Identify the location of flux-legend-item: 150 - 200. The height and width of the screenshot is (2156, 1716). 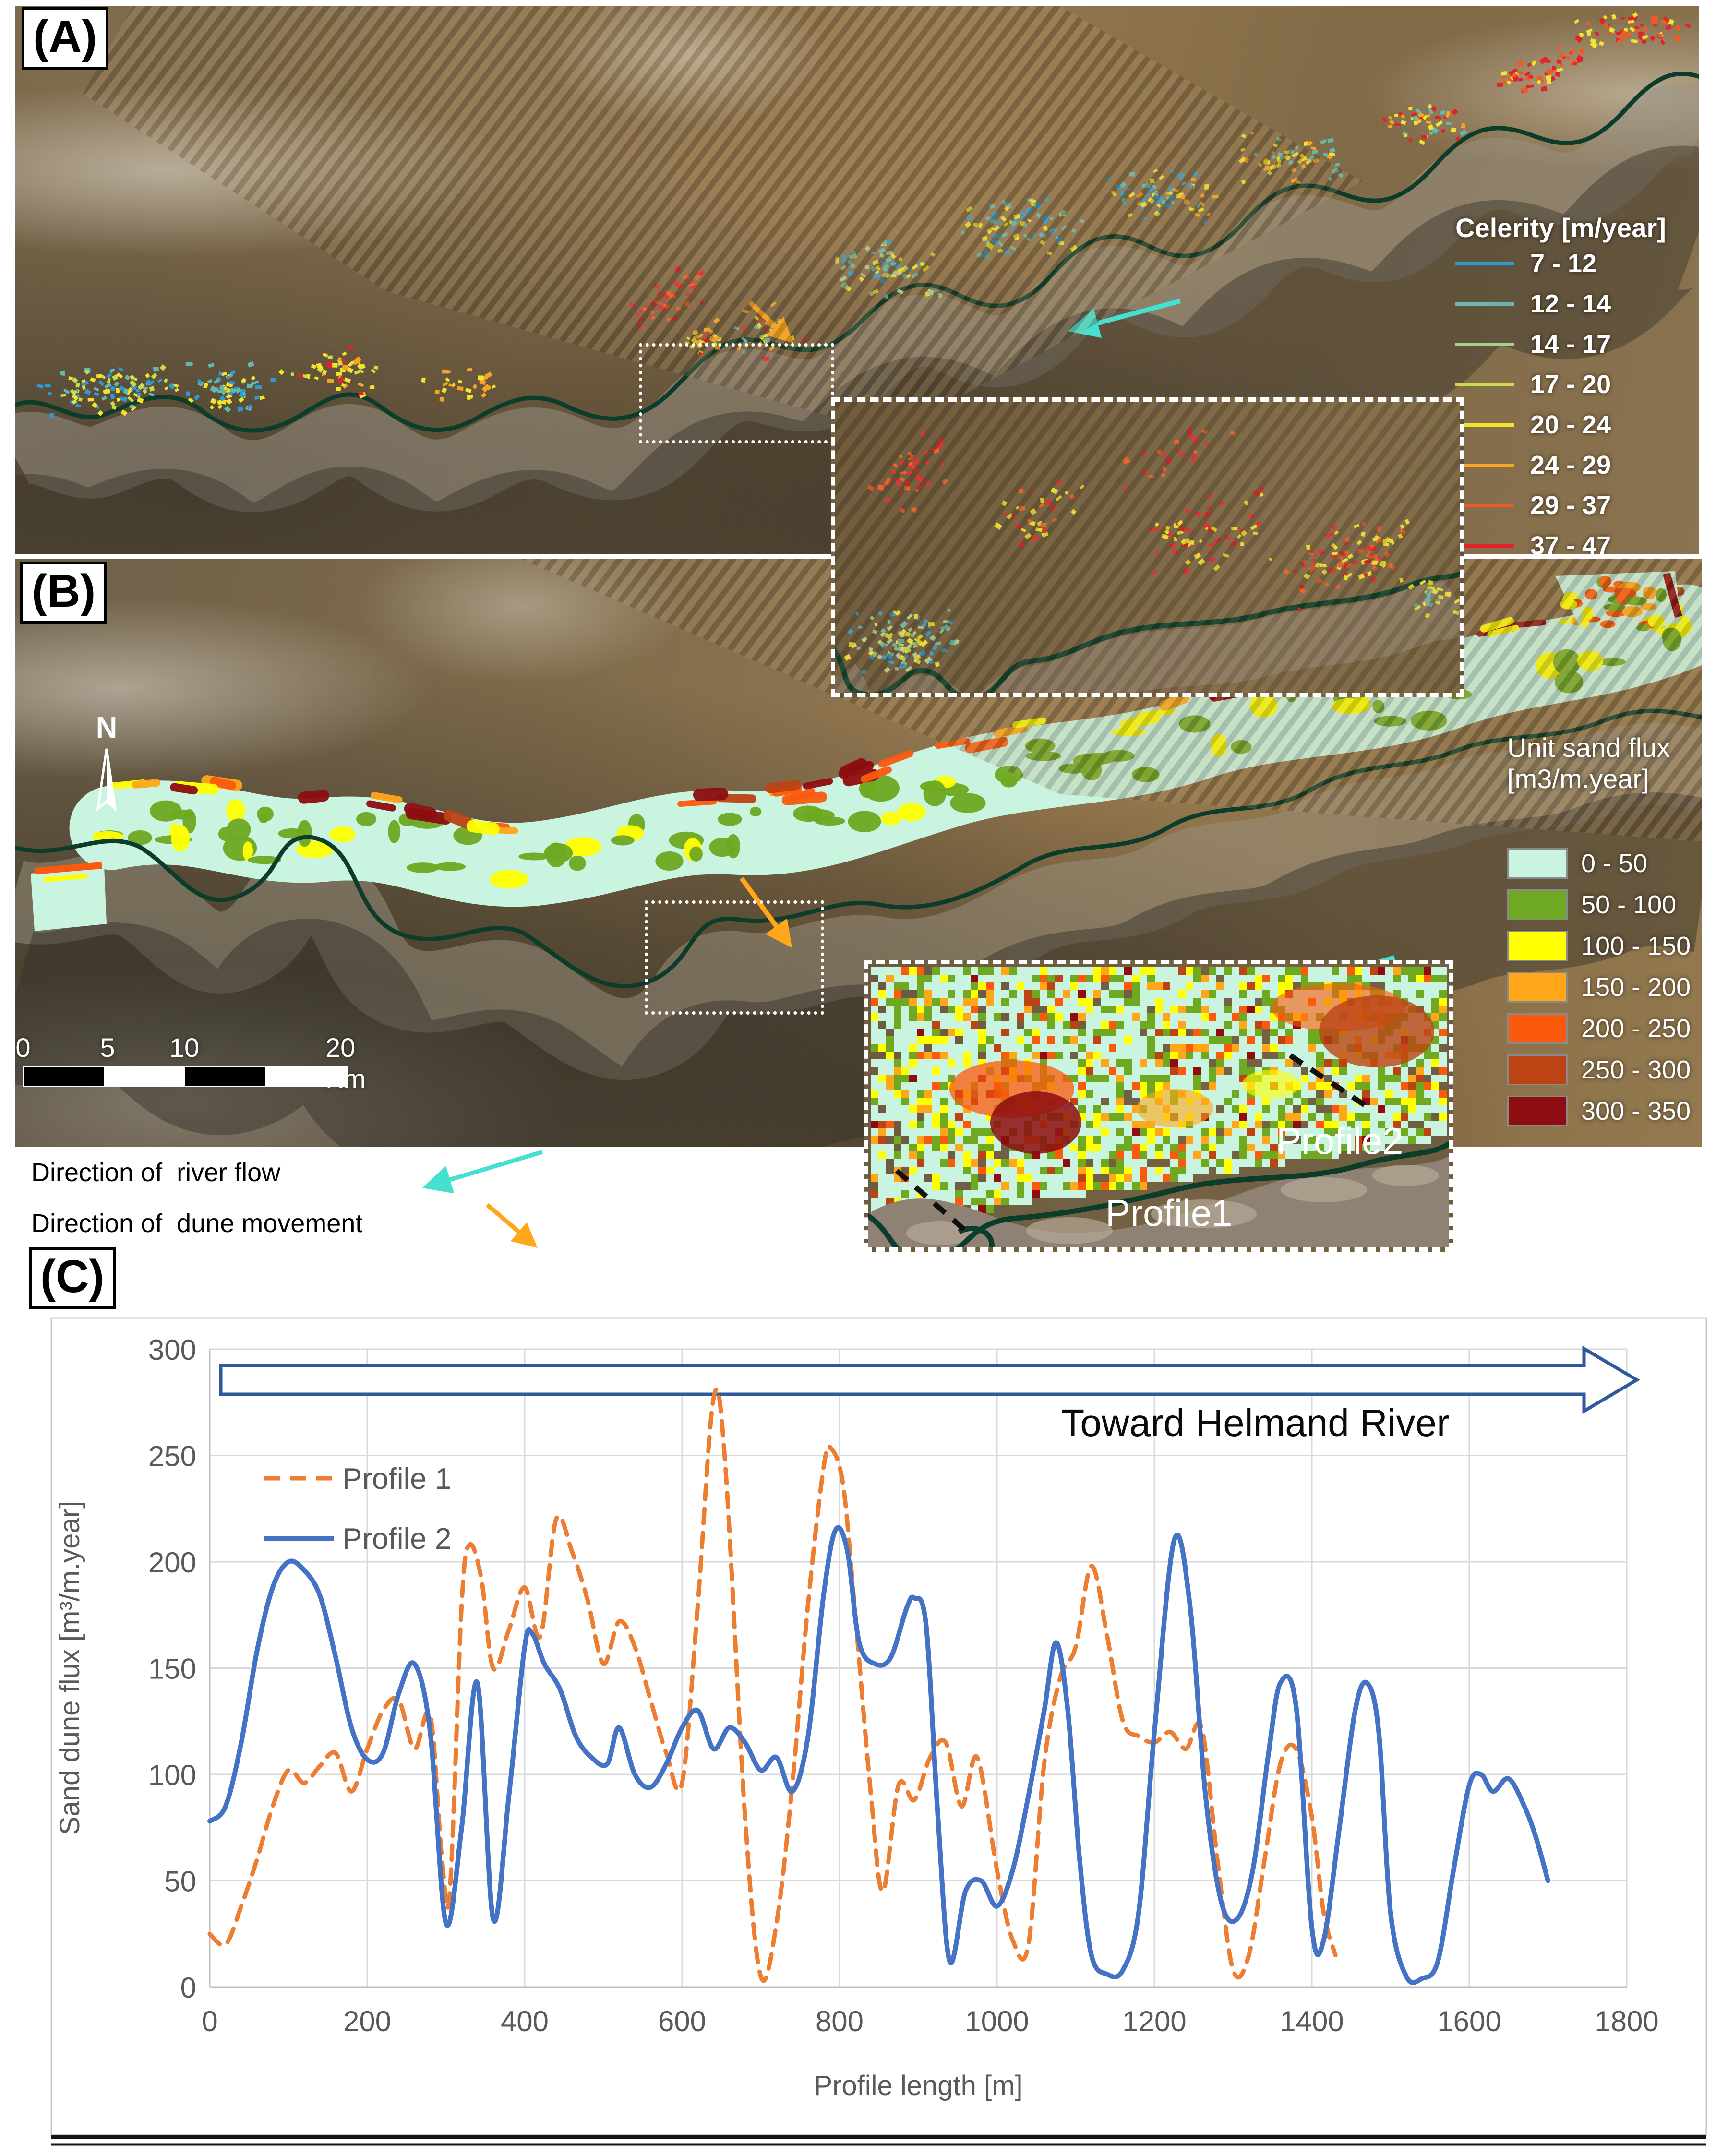
(1599, 987).